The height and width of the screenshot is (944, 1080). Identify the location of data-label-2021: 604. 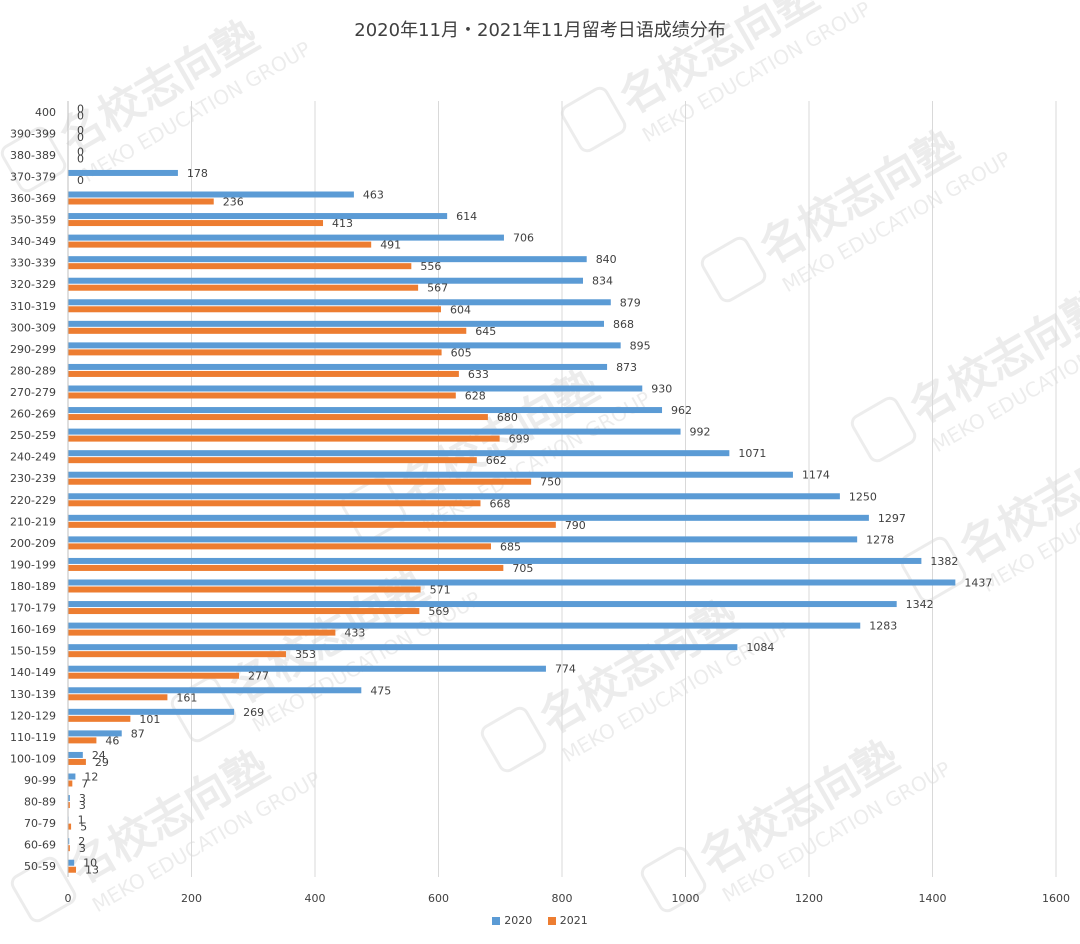
(460, 309).